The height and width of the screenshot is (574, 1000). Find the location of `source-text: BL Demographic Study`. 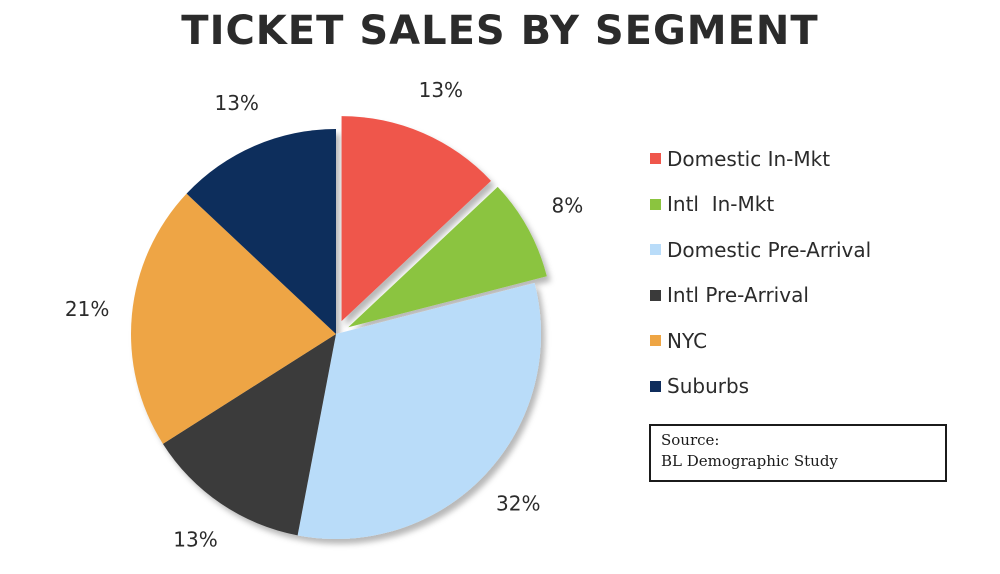

source-text: BL Demographic Study is located at coordinates (749, 461).